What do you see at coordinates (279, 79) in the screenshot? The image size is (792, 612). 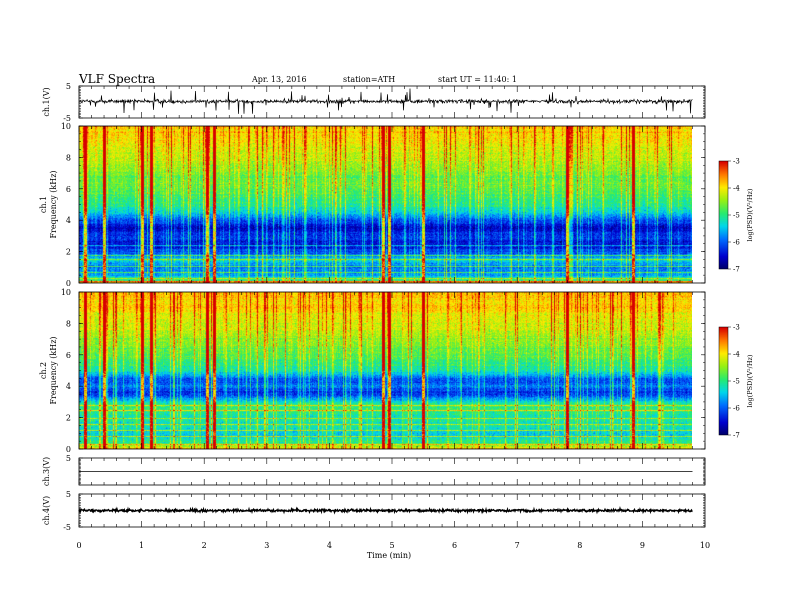 I see `date-label: Apr. 13, 2016` at bounding box center [279, 79].